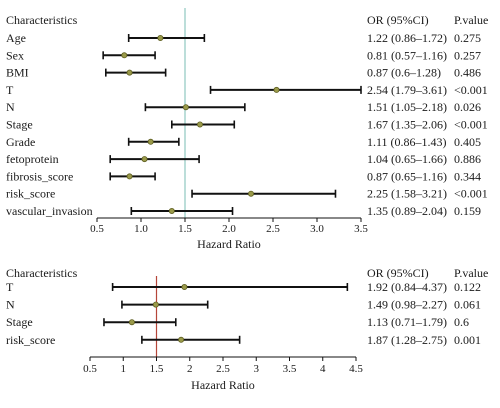 The width and height of the screenshot is (500, 408). I want to click on x-tick-label: 4, so click(323, 369).